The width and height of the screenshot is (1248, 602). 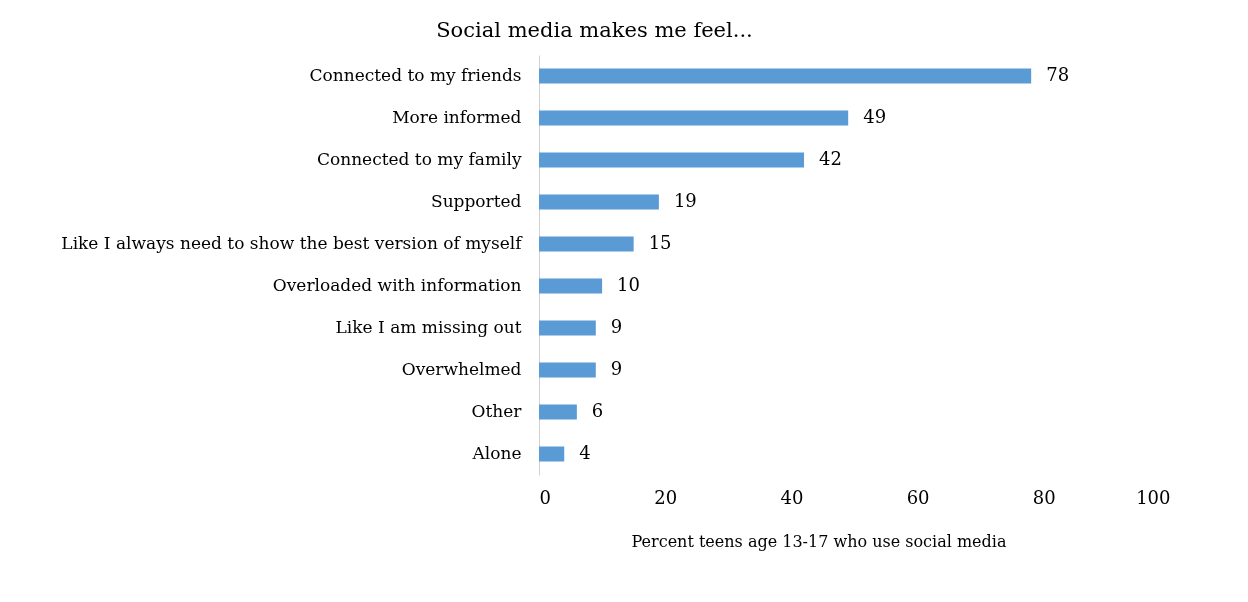 What do you see at coordinates (1153, 497) in the screenshot?
I see `x-tick-label: 100` at bounding box center [1153, 497].